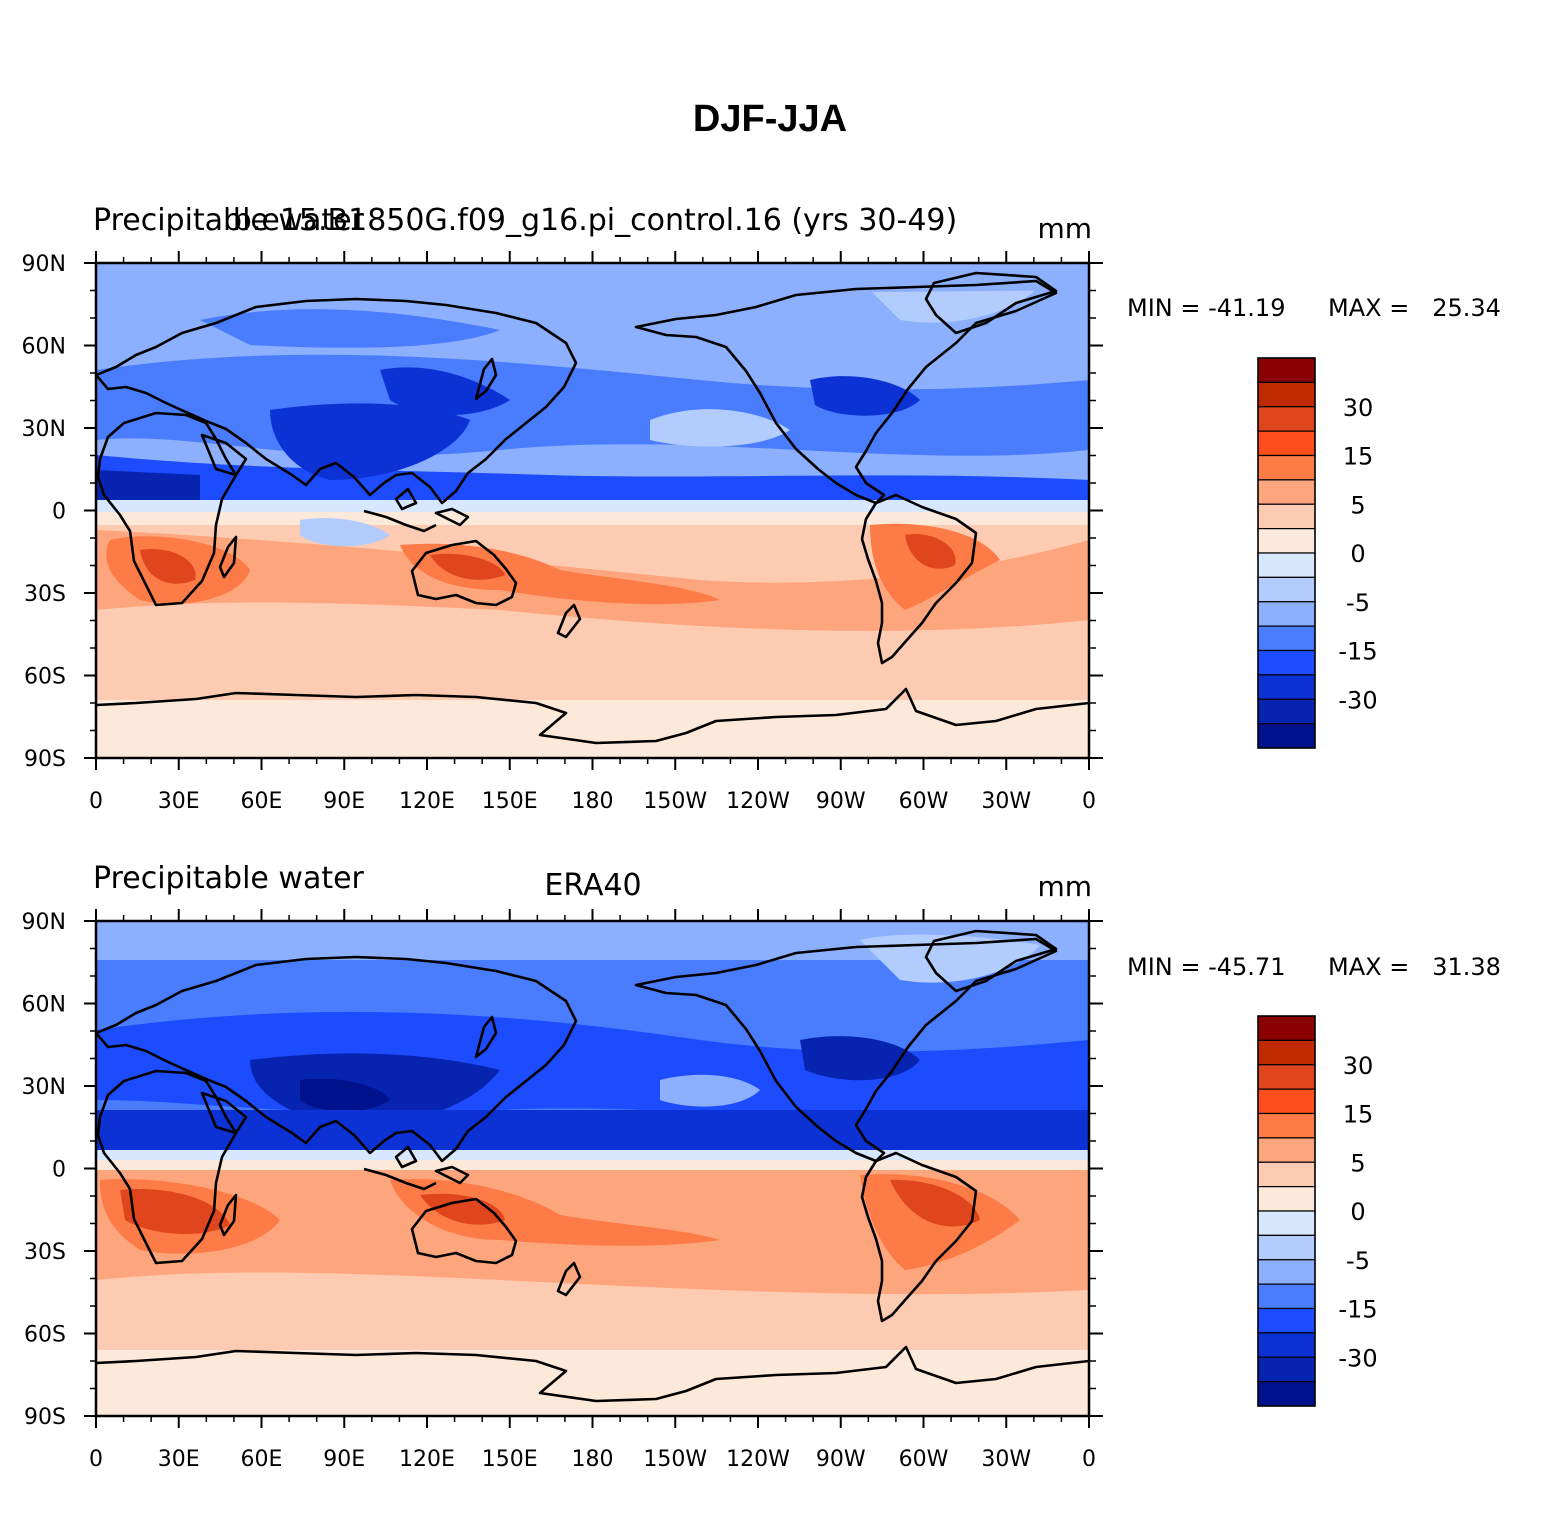  I want to click on min-label: MIN = -41.19, so click(1206, 308).